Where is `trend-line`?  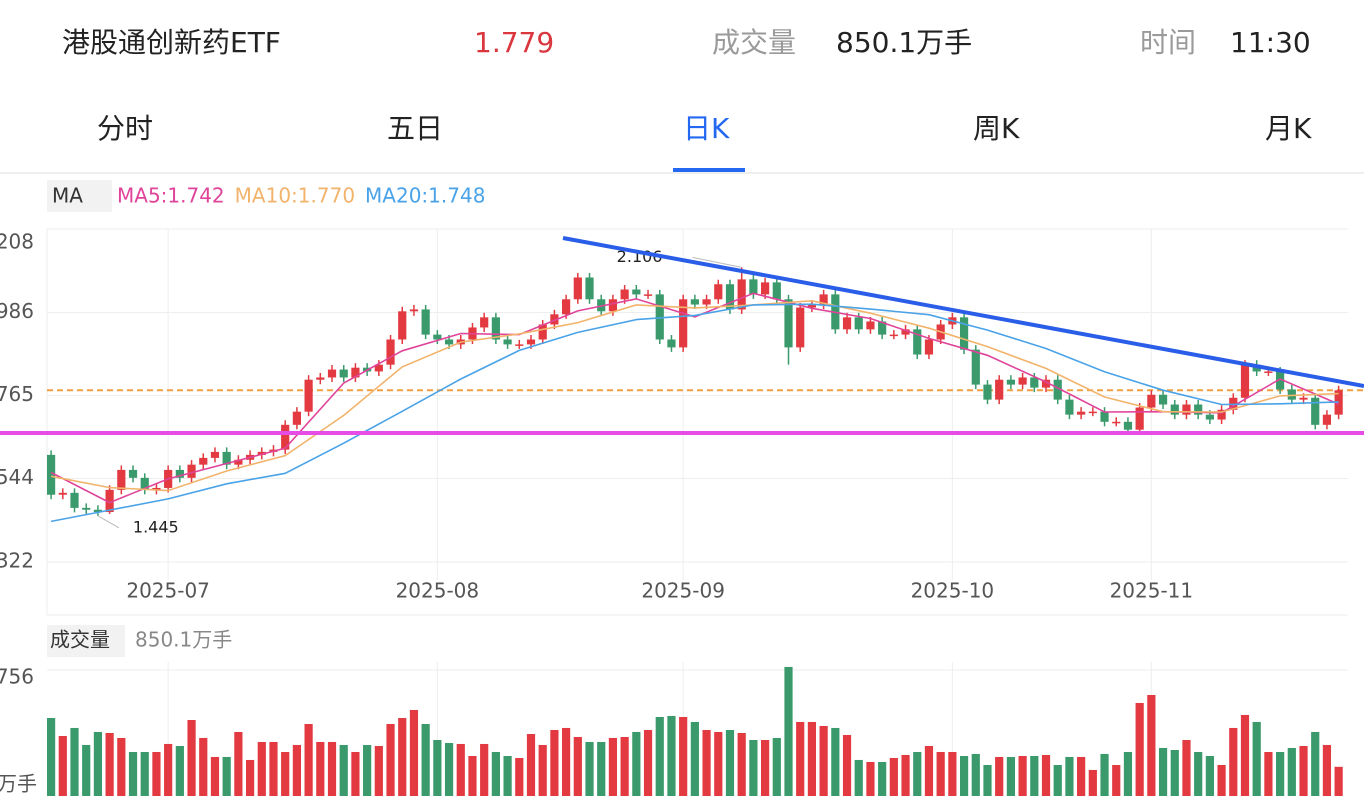
trend-line is located at coordinates (963, 312).